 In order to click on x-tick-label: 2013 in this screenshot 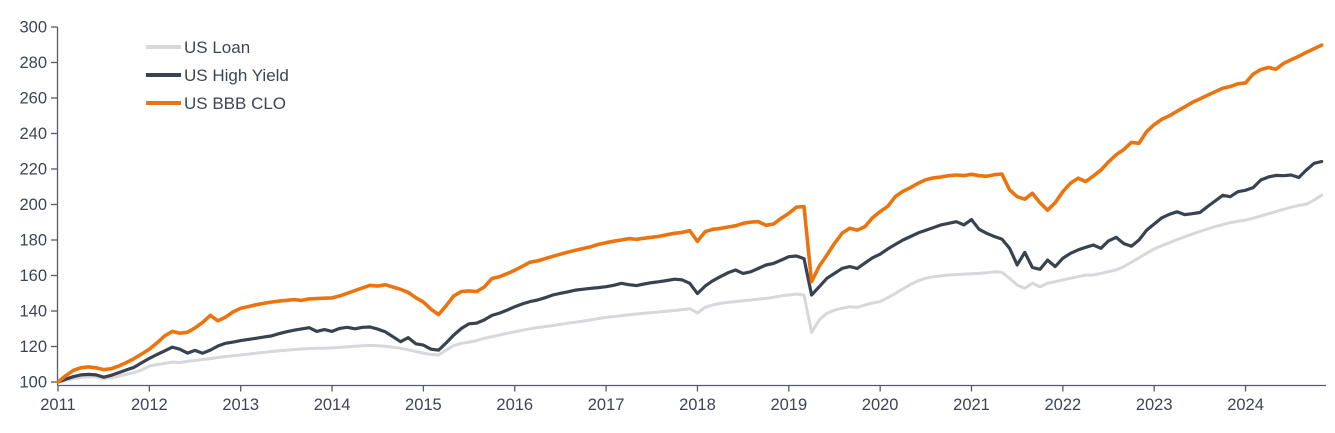, I will do `click(240, 405)`.